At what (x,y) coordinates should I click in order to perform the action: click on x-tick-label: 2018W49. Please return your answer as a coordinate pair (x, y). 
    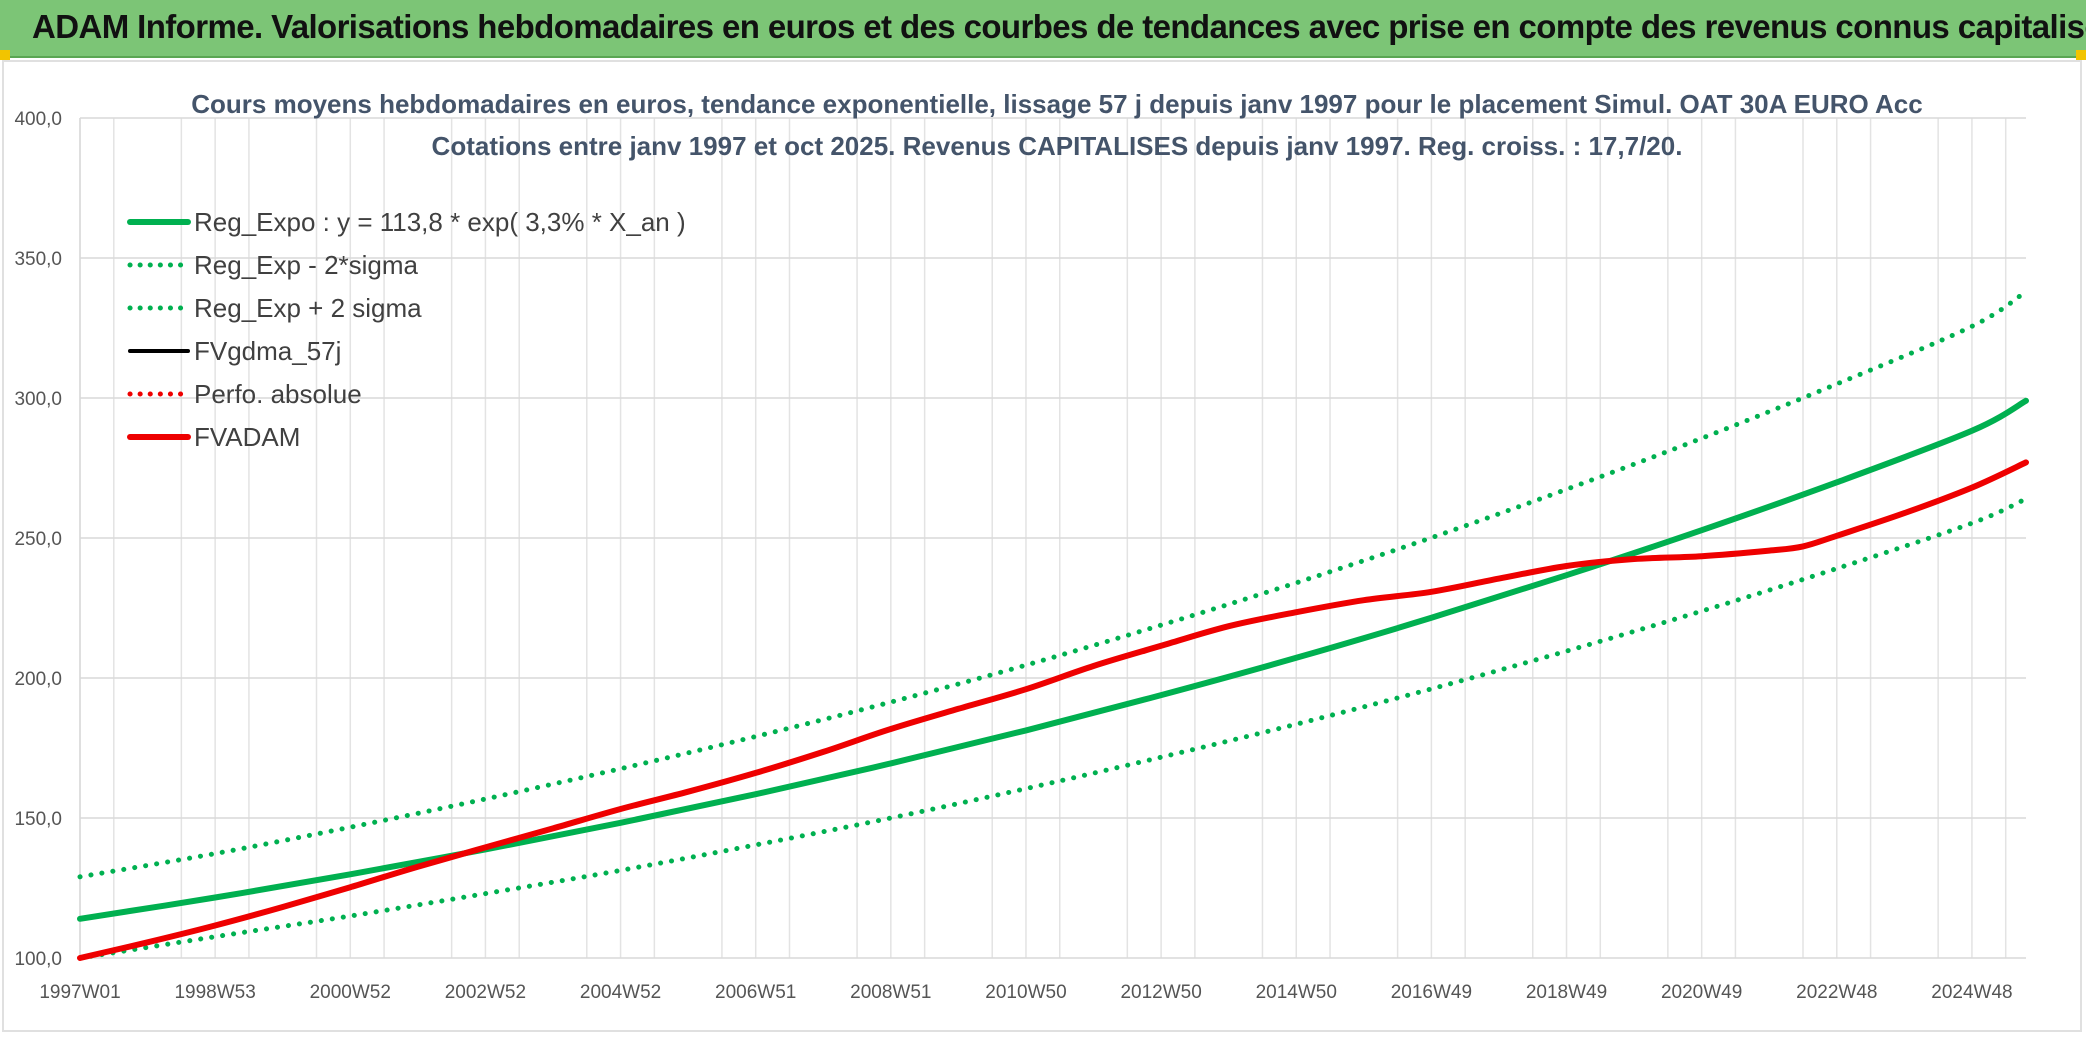
    Looking at the image, I should click on (1566, 992).